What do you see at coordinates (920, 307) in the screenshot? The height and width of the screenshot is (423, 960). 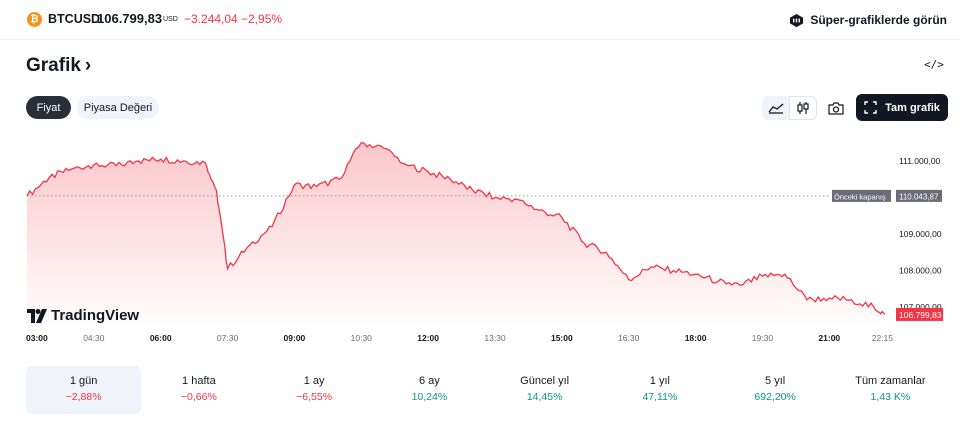 I see `y-tick-label: 107.000,00` at bounding box center [920, 307].